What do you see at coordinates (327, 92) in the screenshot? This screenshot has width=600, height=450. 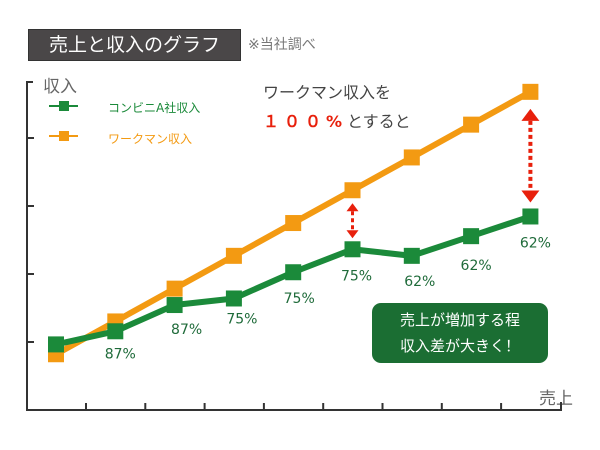 I see `annotation-line1: ワークマン収入を` at bounding box center [327, 92].